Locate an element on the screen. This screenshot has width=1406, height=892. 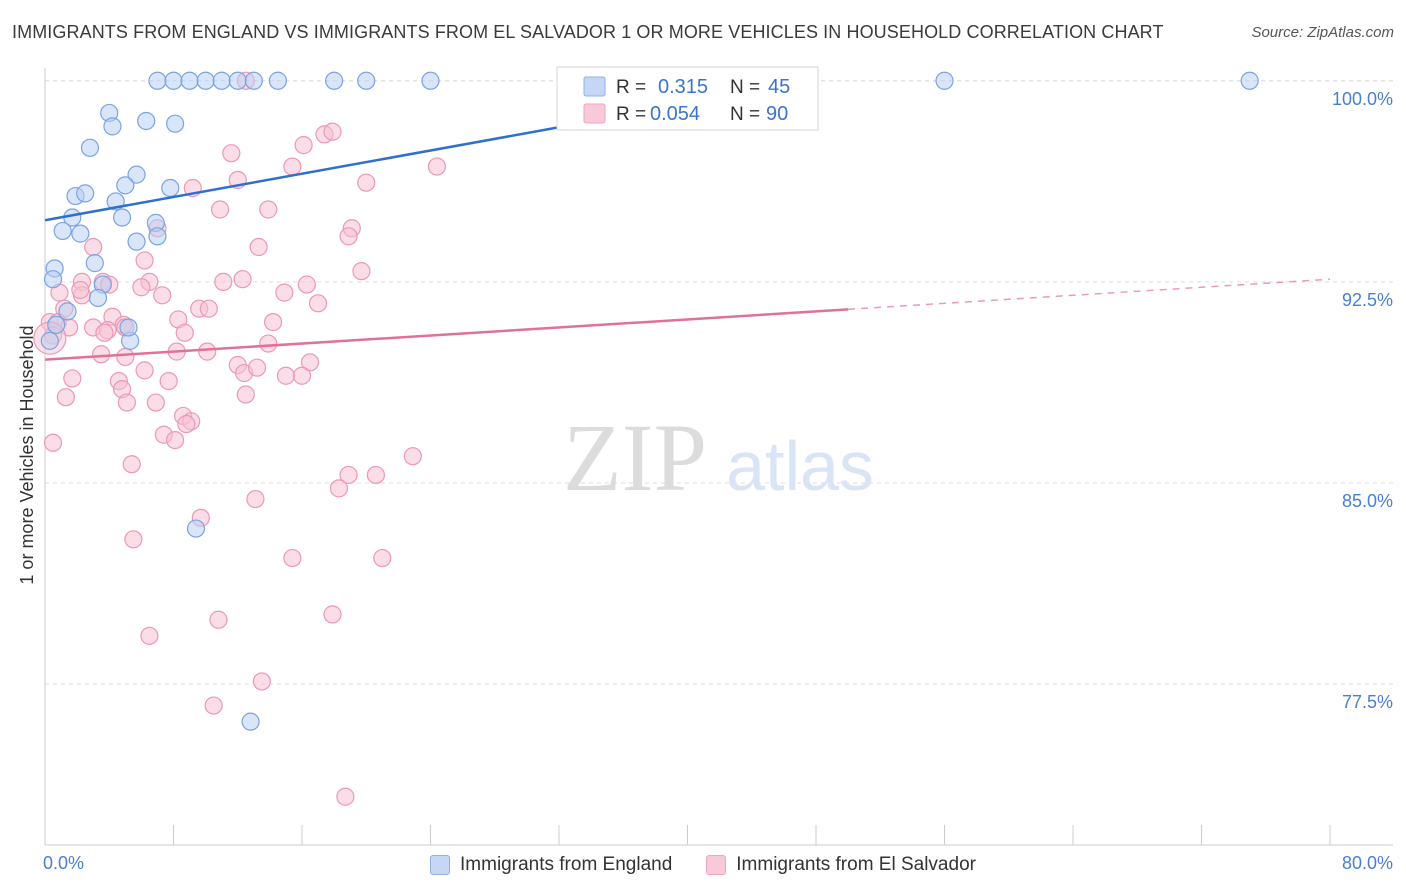
watermark-zip: ZIP is located at coordinates (635, 457).